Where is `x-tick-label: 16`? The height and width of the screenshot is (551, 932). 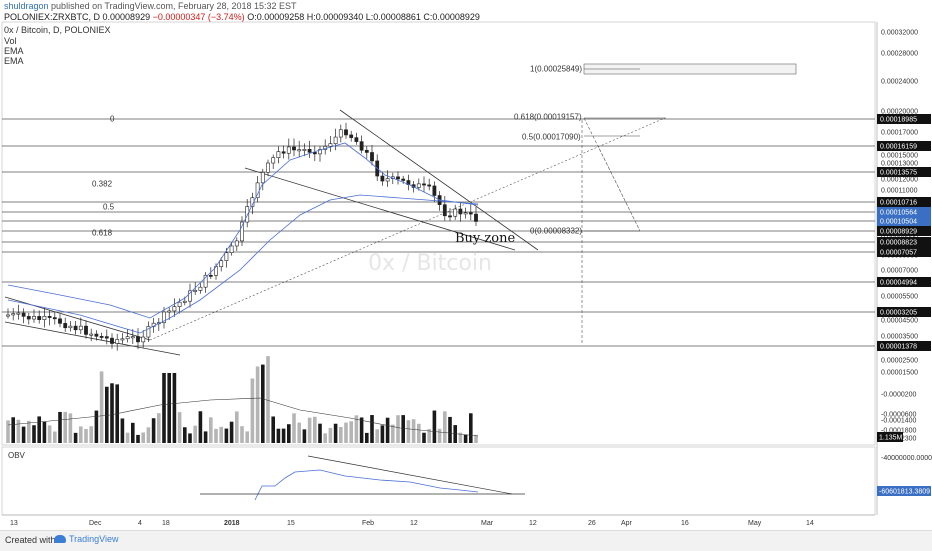
x-tick-label: 16 is located at coordinates (685, 523).